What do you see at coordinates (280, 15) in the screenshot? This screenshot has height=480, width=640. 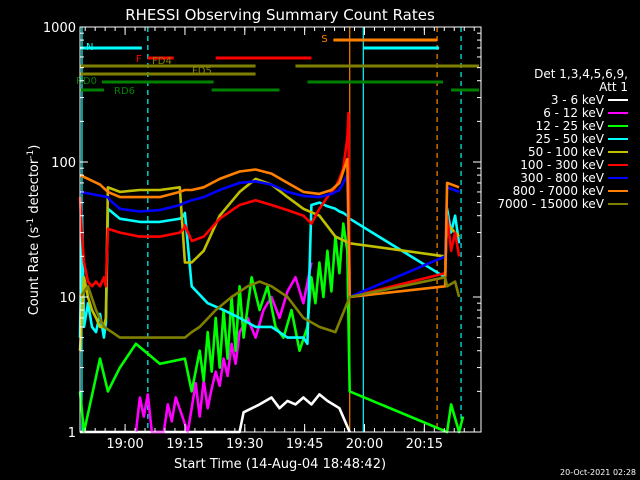 I see `chart-title: RHESSI Observing Summary Count Rates` at bounding box center [280, 15].